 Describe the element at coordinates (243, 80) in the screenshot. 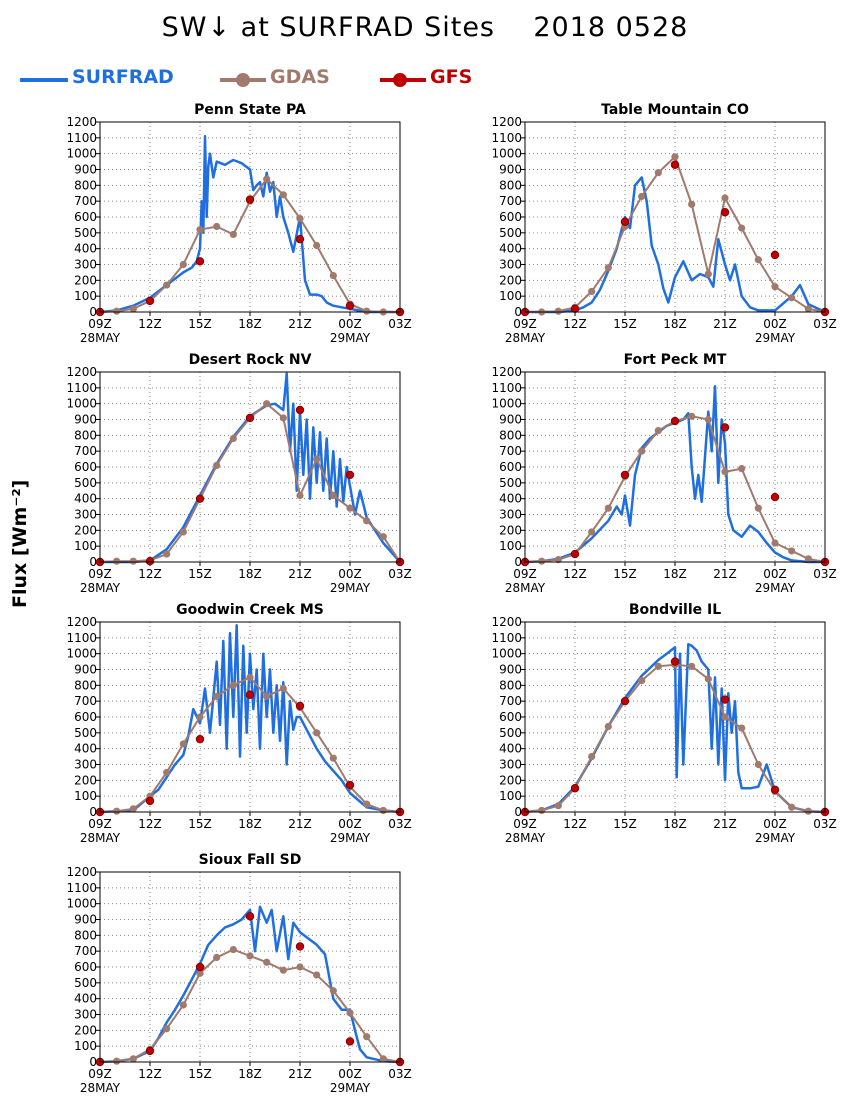

I see `legend-swatch-gdas` at that location.